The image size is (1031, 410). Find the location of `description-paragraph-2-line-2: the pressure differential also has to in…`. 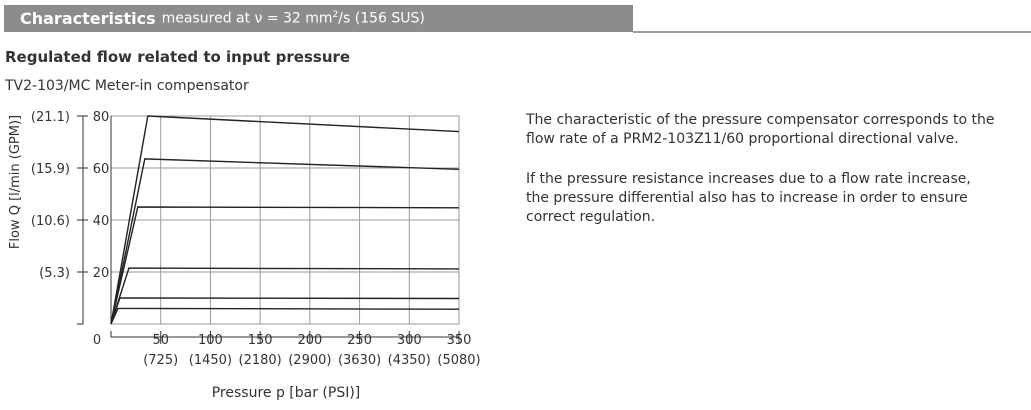

description-paragraph-2-line-2: the pressure differential also has to in… is located at coordinates (747, 207).